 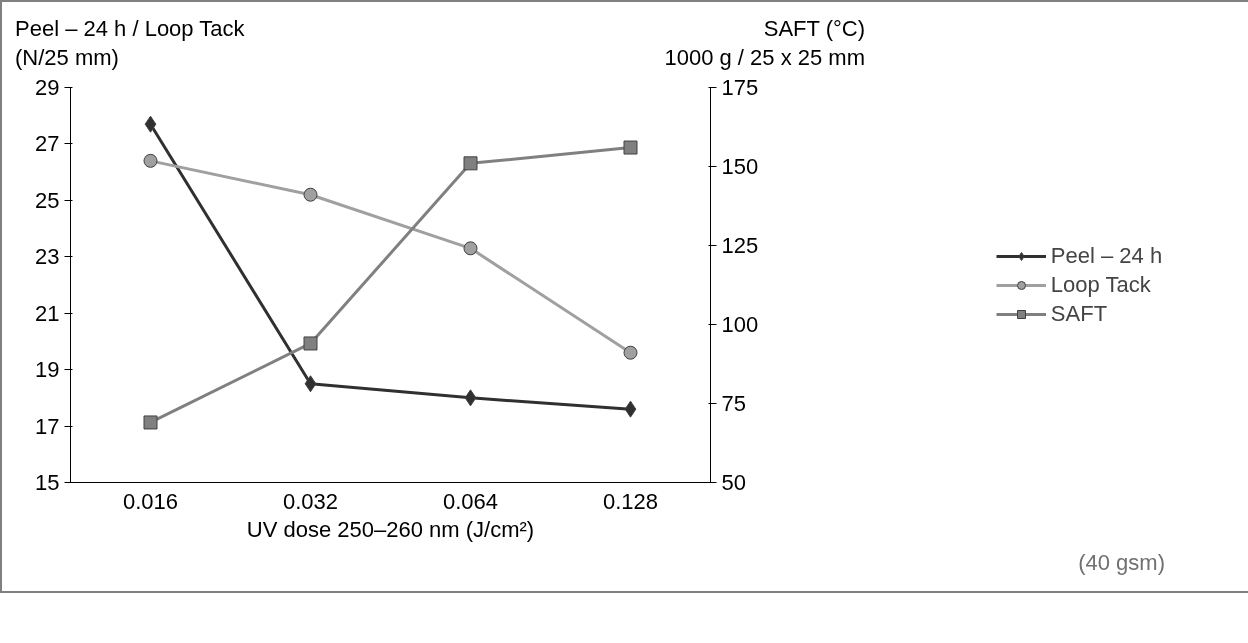 What do you see at coordinates (47, 144) in the screenshot?
I see `y-tick-label: 27` at bounding box center [47, 144].